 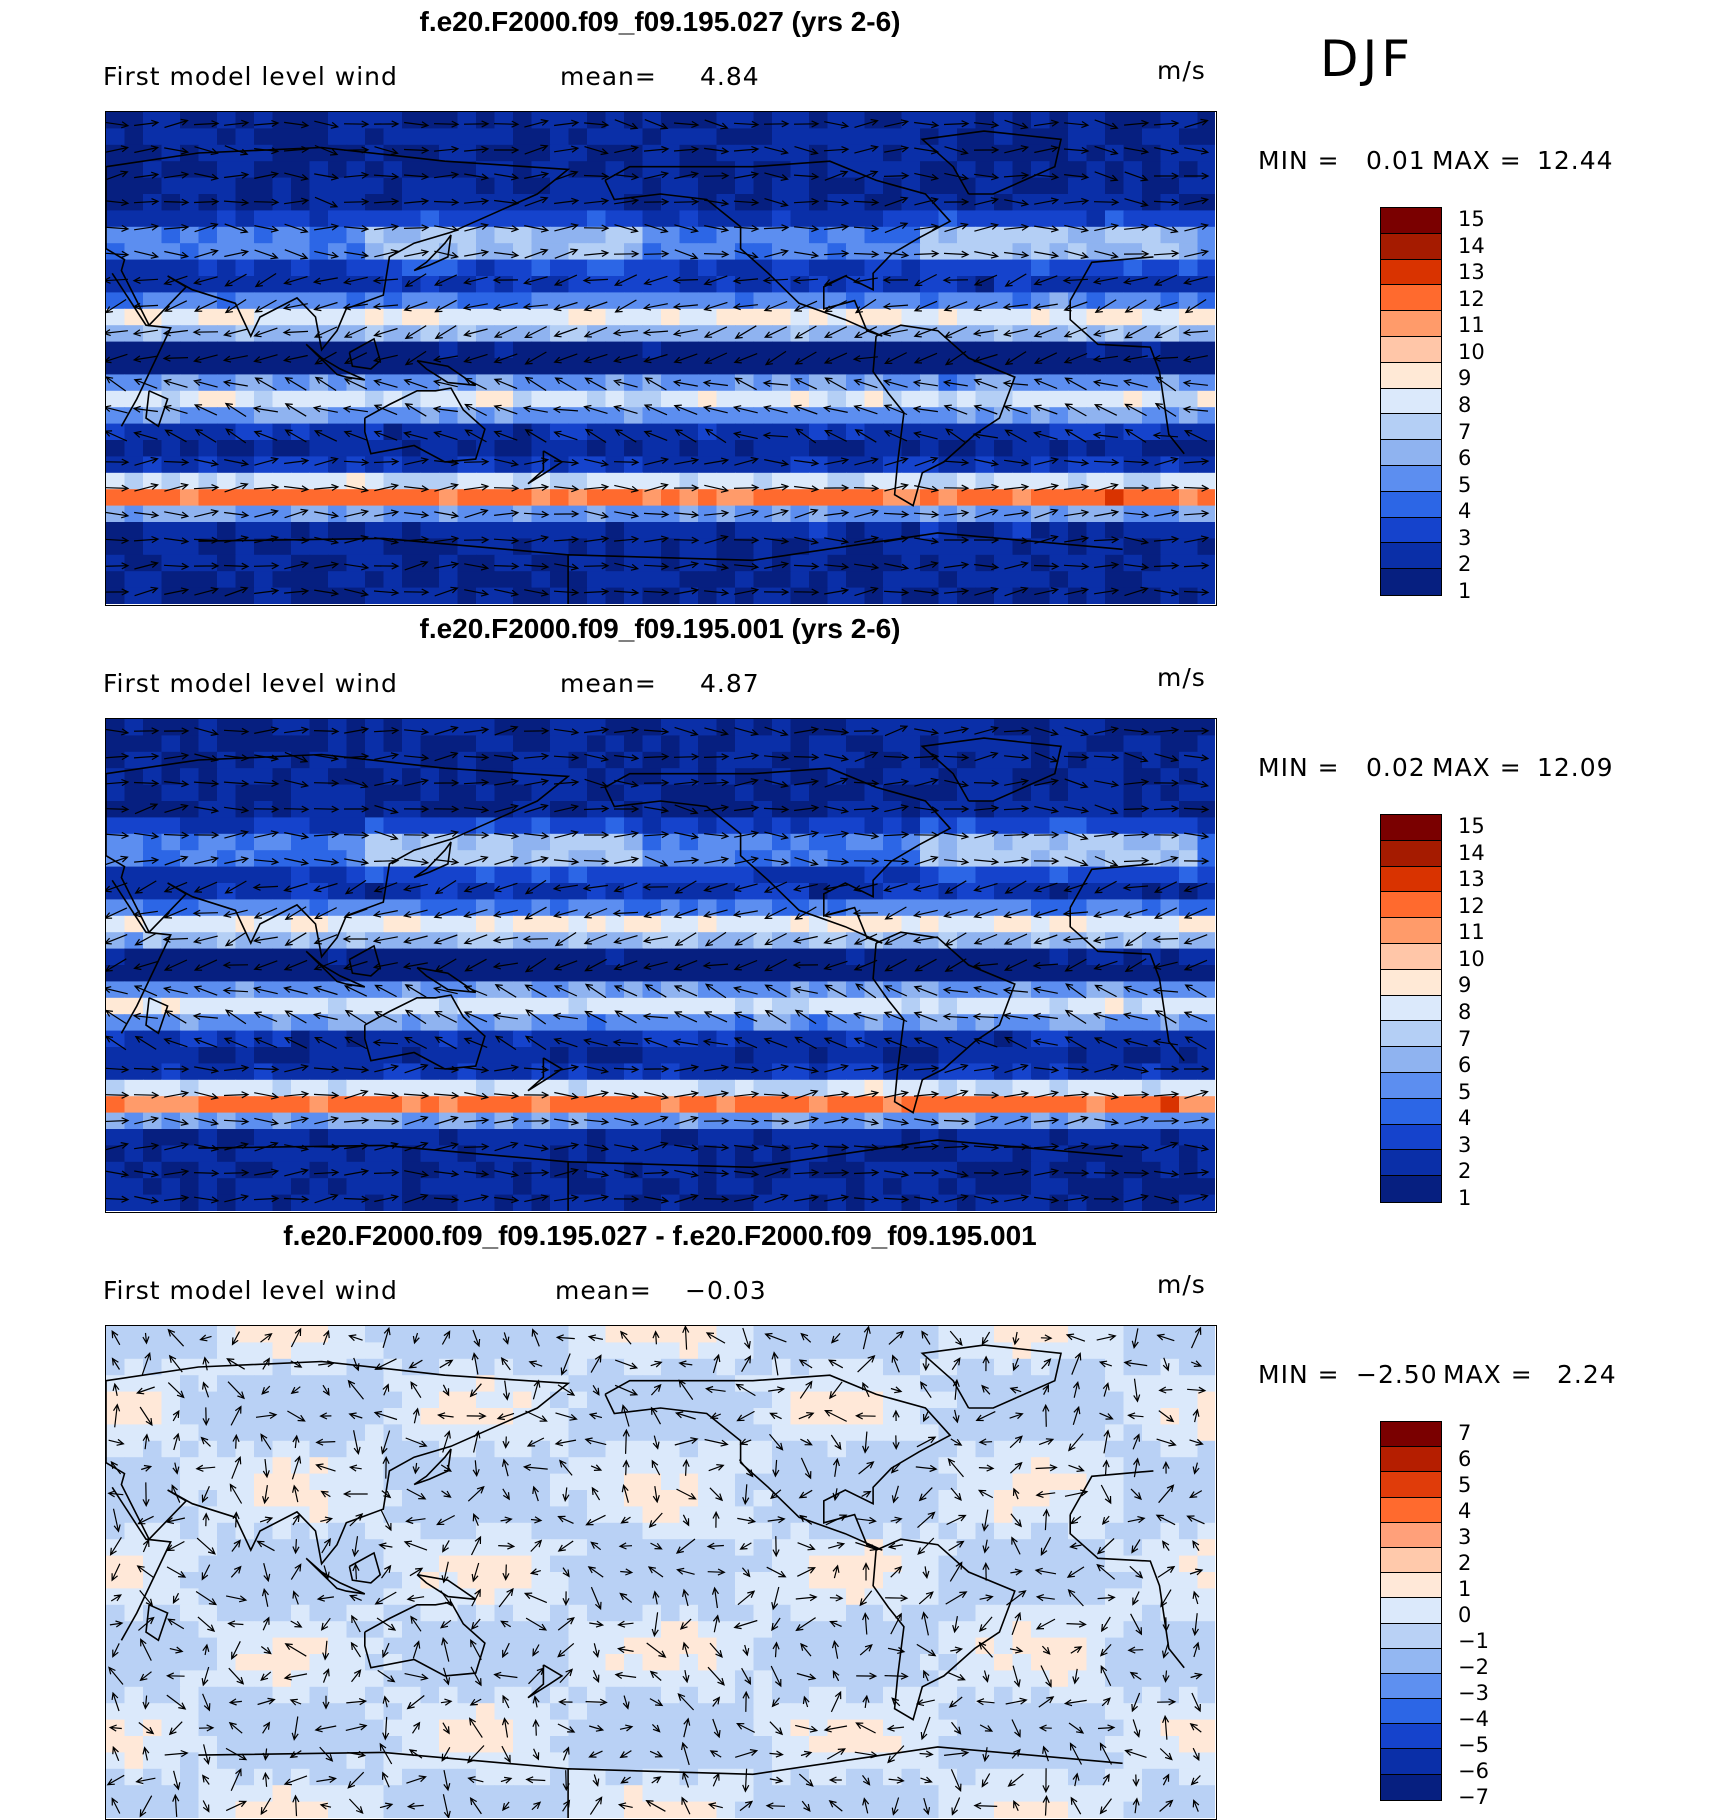 What do you see at coordinates (1367, 59) in the screenshot?
I see `season-label: DJF` at bounding box center [1367, 59].